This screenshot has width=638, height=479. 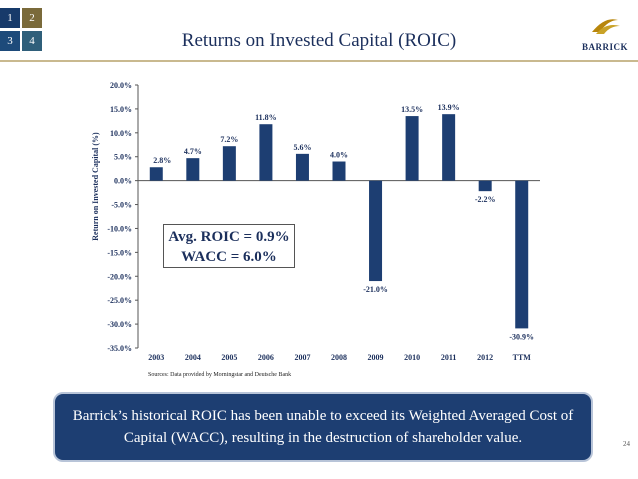 I want to click on nav-tile-1: 1, so click(x=10, y=18).